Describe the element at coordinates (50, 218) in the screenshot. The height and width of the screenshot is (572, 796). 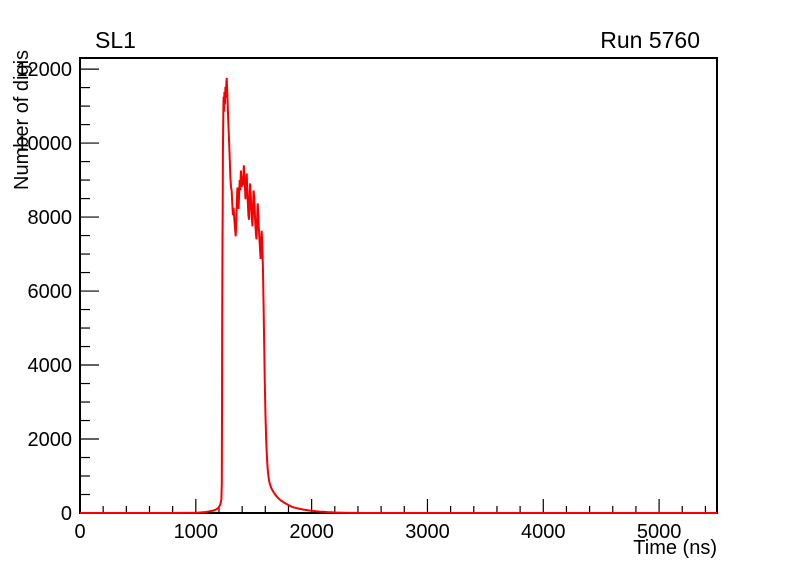
I see `y-tick-label: 8000` at that location.